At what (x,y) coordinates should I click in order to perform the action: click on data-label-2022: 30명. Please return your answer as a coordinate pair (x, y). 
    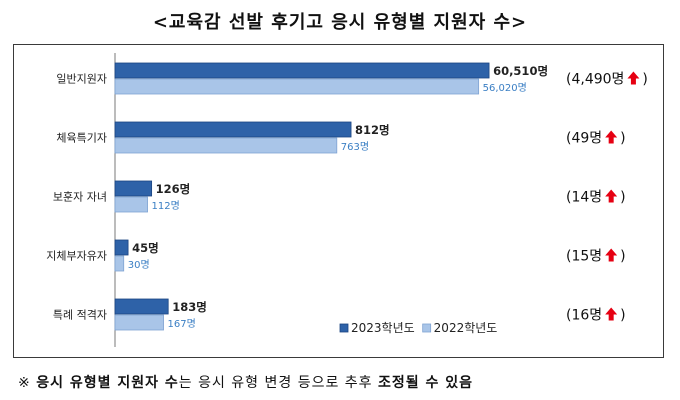
    Looking at the image, I should click on (139, 265).